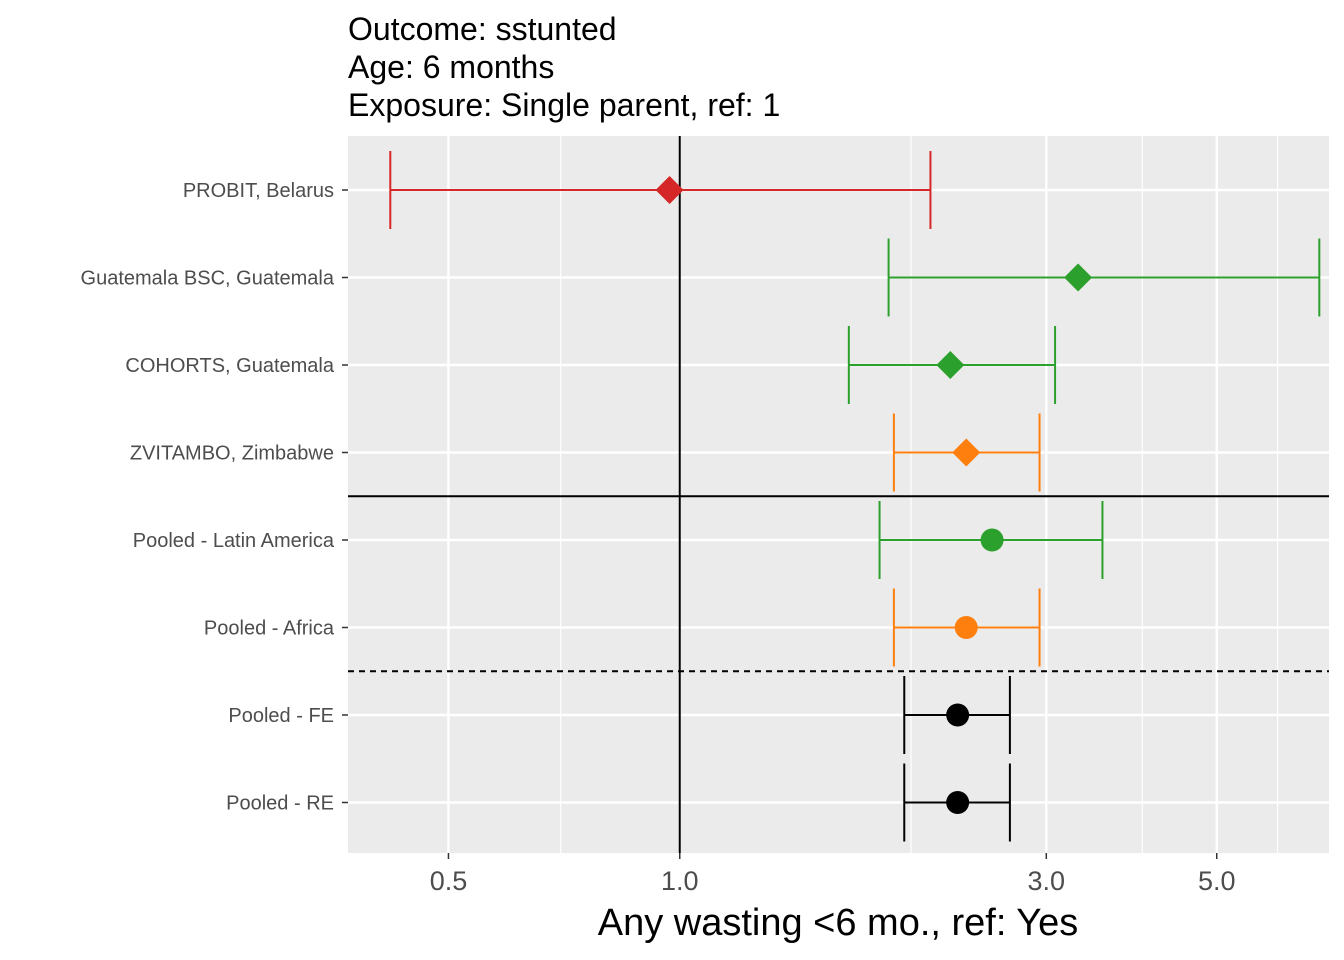 Image resolution: width=1344 pixels, height=960 pixels. What do you see at coordinates (482, 29) in the screenshot?
I see `title-outcome: Outcome: sstunted` at bounding box center [482, 29].